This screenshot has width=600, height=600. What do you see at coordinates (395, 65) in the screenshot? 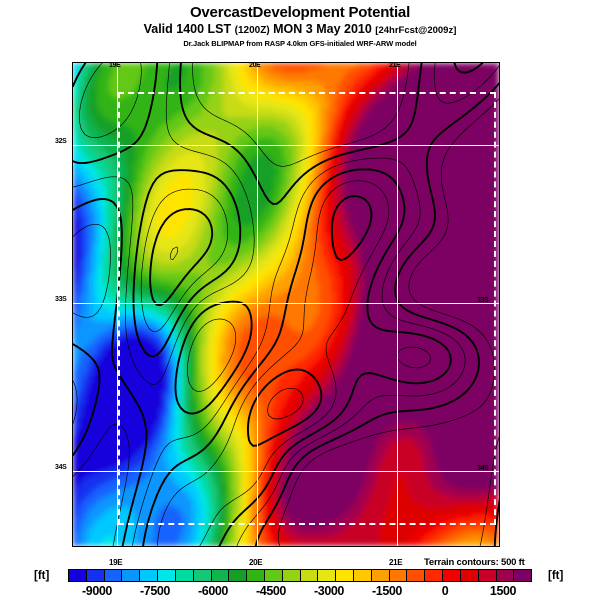
I see `label-lon-top-21e: 21E` at bounding box center [395, 65].